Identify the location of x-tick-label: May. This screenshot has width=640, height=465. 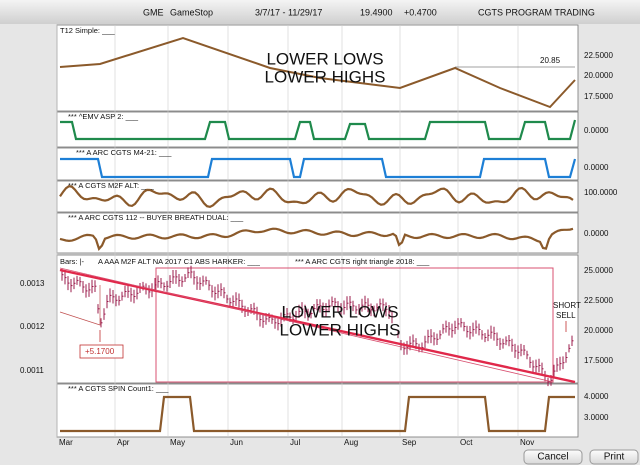
(177, 442).